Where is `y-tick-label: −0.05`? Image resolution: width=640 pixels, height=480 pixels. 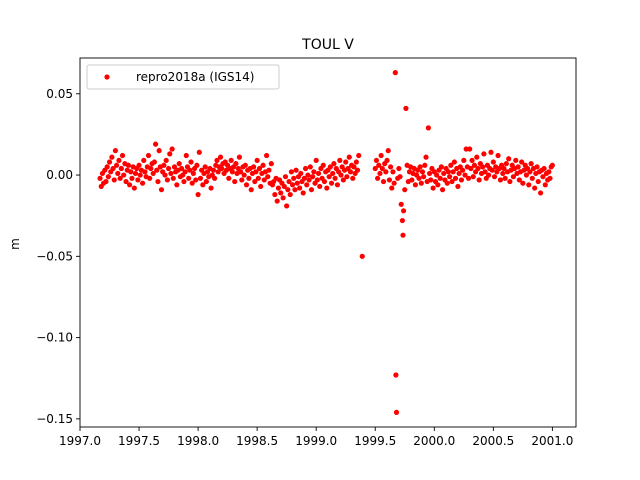
y-tick-label: −0.05 is located at coordinates (54, 256).